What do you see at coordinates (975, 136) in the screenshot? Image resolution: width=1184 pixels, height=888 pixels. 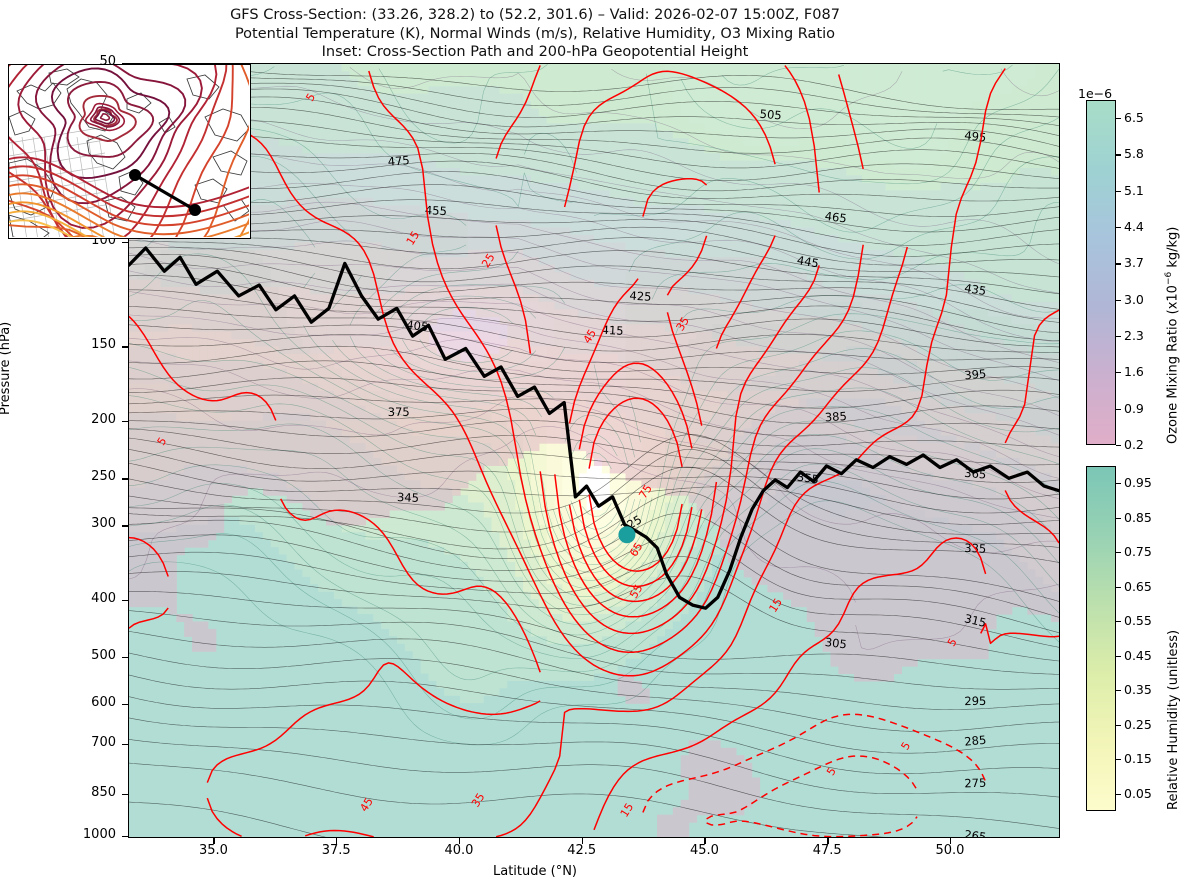 I see `theta-contour-label: 495` at bounding box center [975, 136].